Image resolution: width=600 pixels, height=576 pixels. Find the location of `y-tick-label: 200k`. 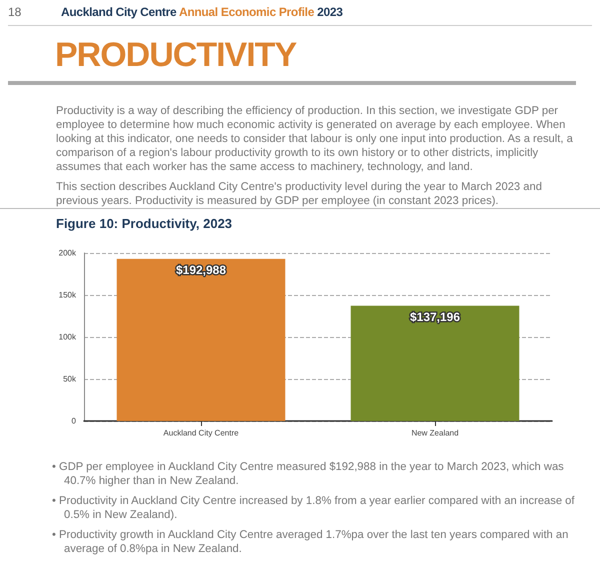

y-tick-label: 200k is located at coordinates (67, 253).